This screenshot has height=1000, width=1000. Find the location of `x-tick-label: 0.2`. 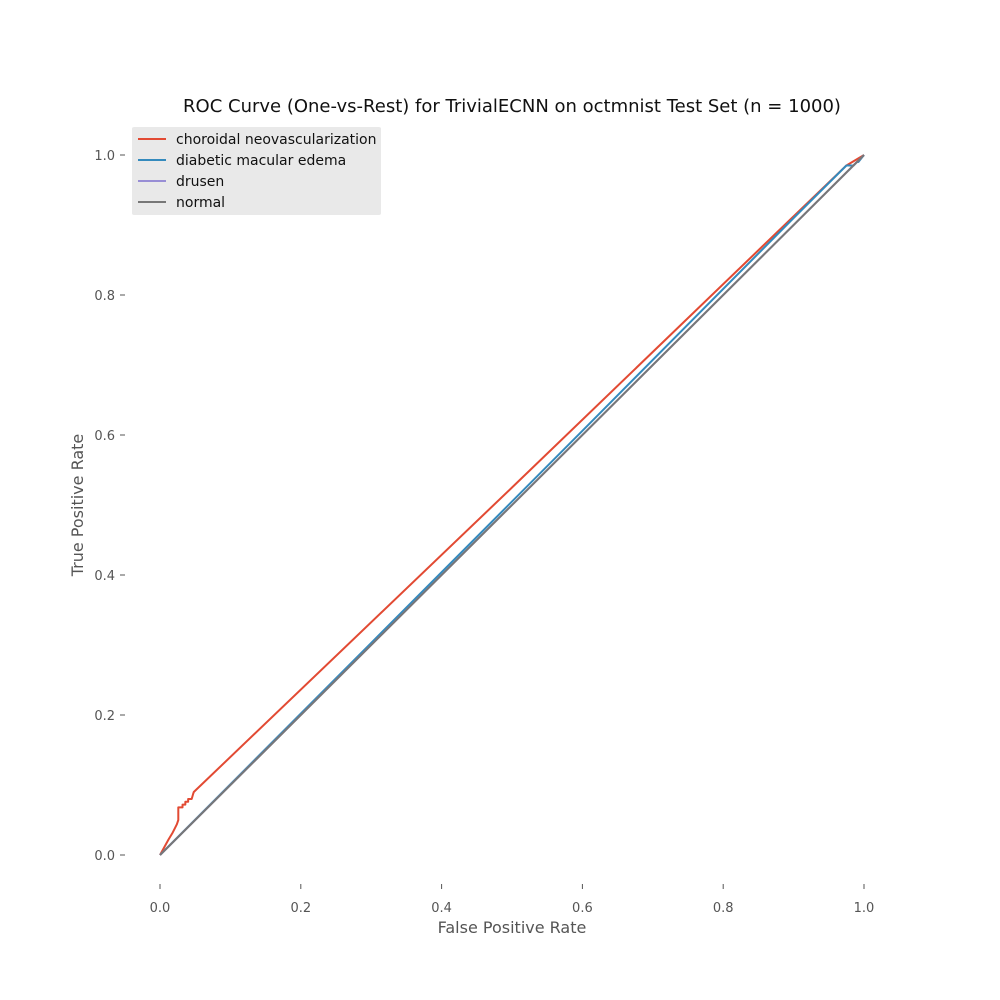

x-tick-label: 0.2 is located at coordinates (300, 908).